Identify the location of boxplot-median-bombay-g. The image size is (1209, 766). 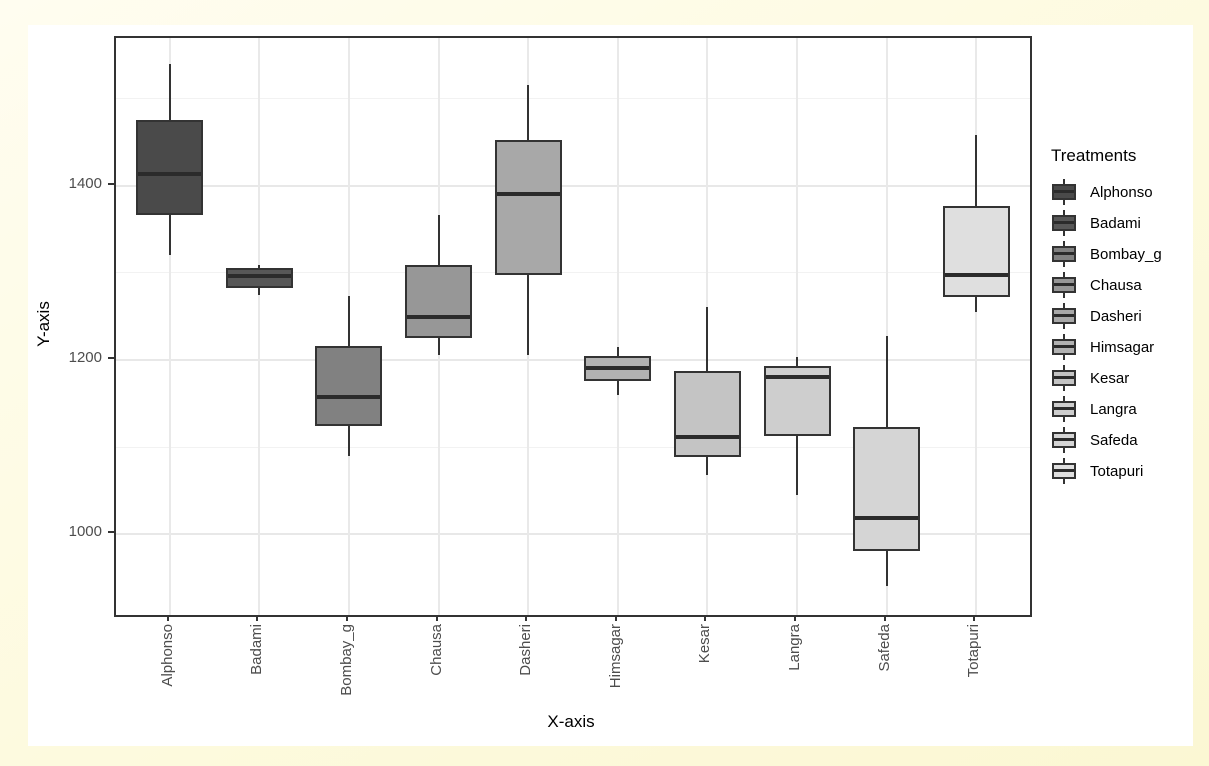
(349, 397).